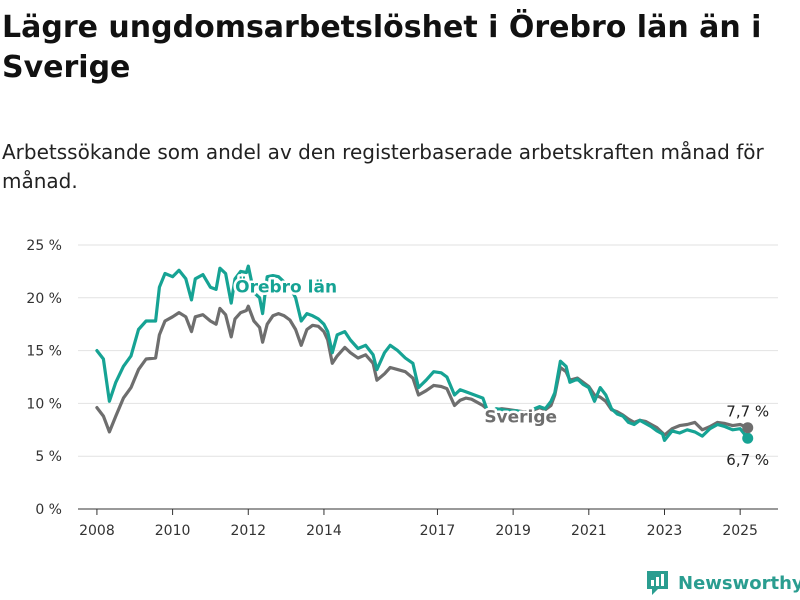 Image resolution: width=800 pixels, height=600 pixels. Describe the element at coordinates (747, 460) in the screenshot. I see `end-label-orebro: 6,7 %` at that location.